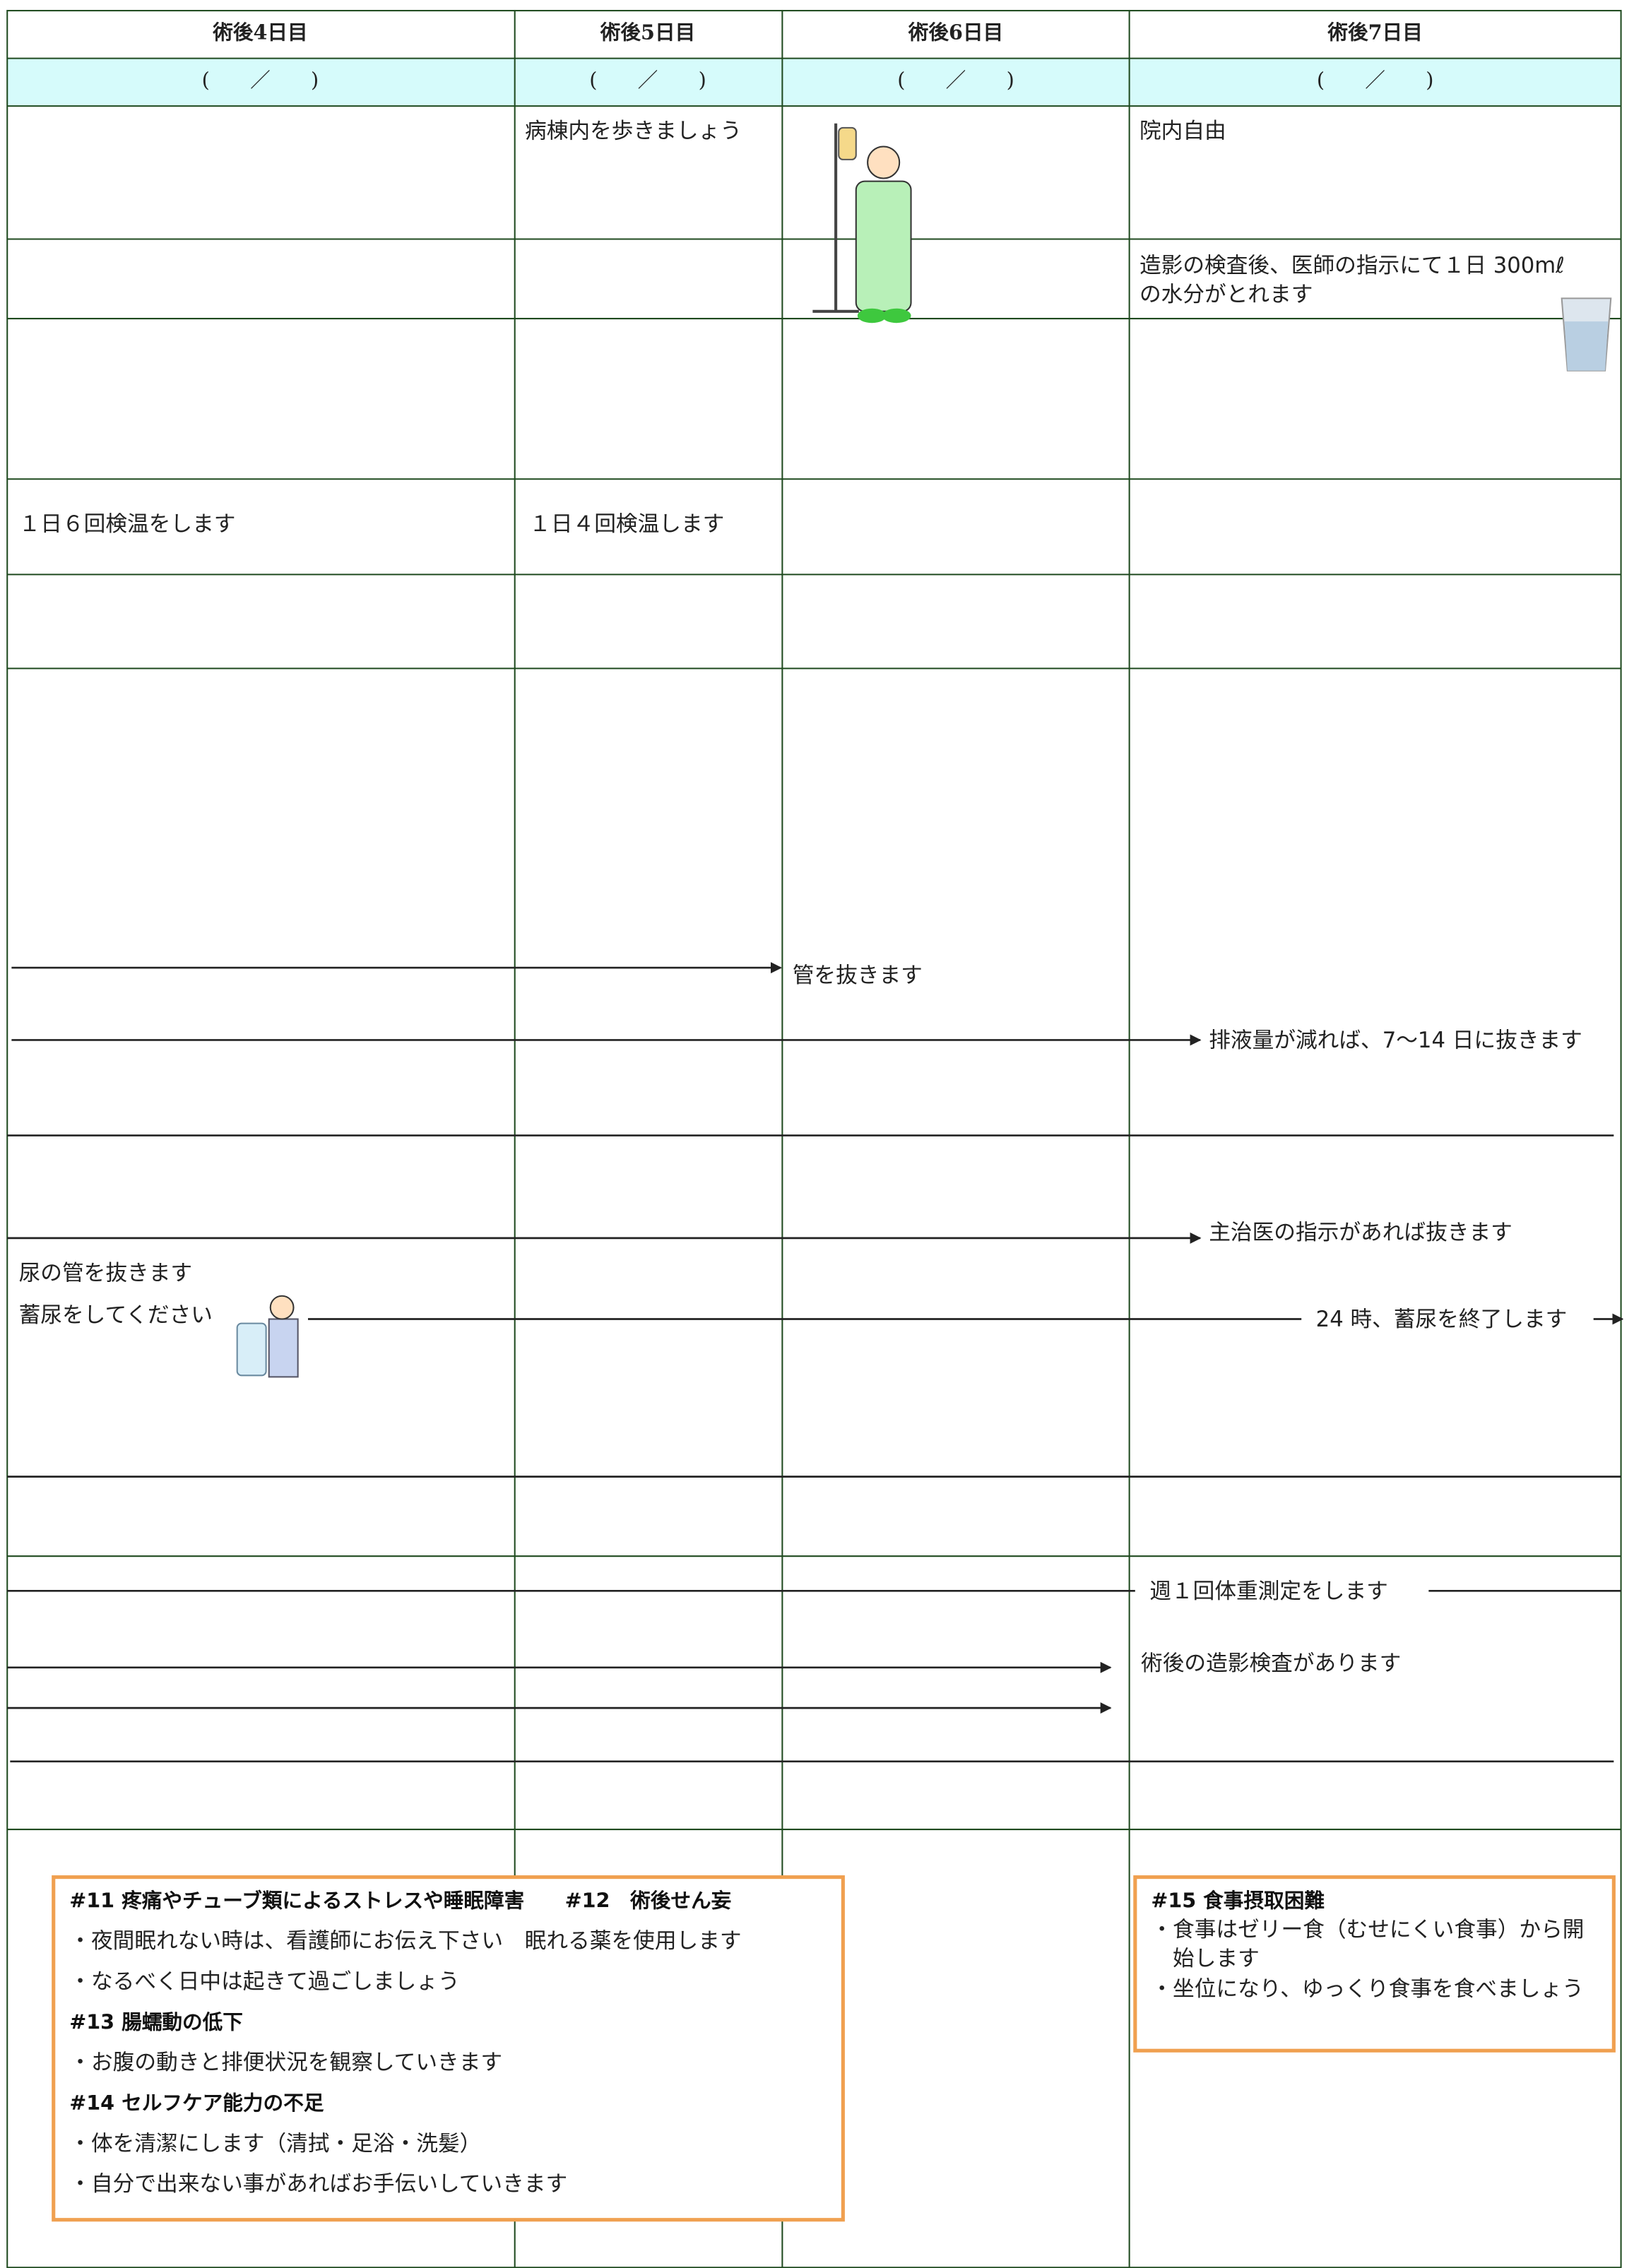 The width and height of the screenshot is (1634, 2268). What do you see at coordinates (1442, 1319) in the screenshot?
I see `cell-text: 24 時、蓄尿を終了します` at bounding box center [1442, 1319].